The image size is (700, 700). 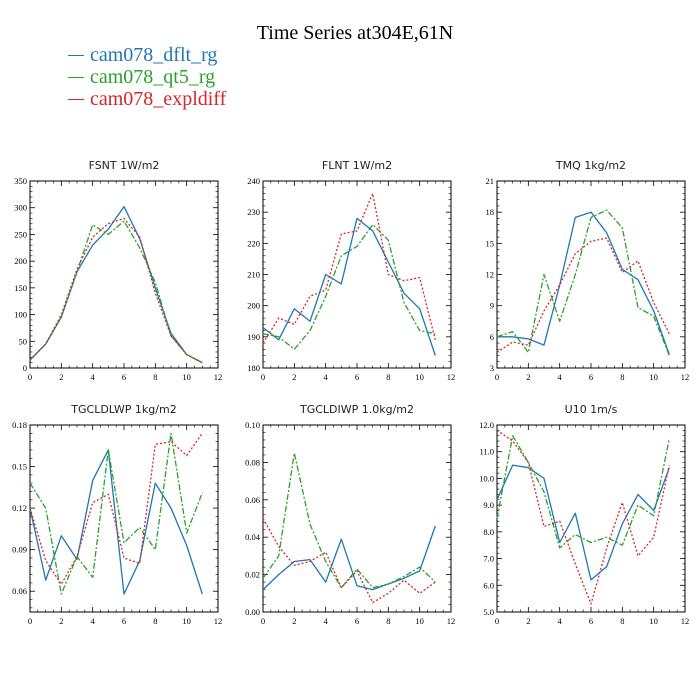 I want to click on y-tick-label: 9.0, so click(x=488, y=505).